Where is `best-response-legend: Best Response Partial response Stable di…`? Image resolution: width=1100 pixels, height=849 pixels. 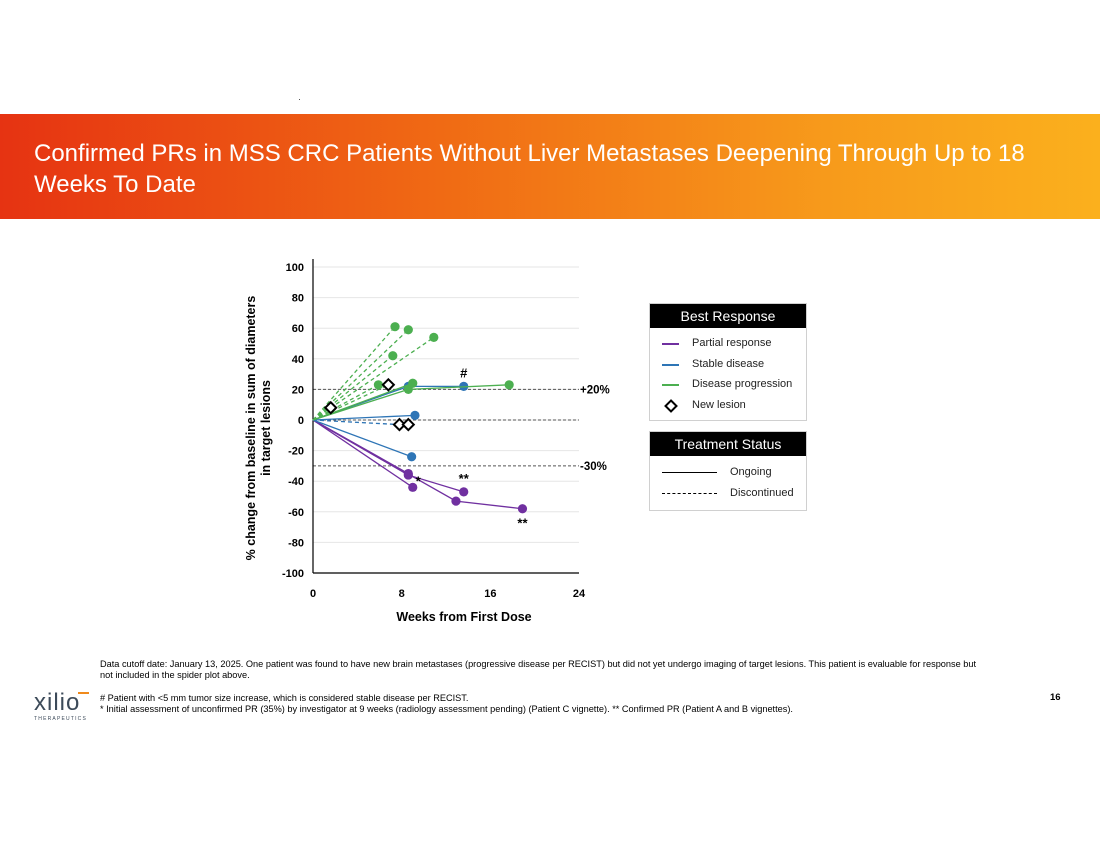
best-response-legend: Best Response Partial response Stable di… is located at coordinates (728, 362).